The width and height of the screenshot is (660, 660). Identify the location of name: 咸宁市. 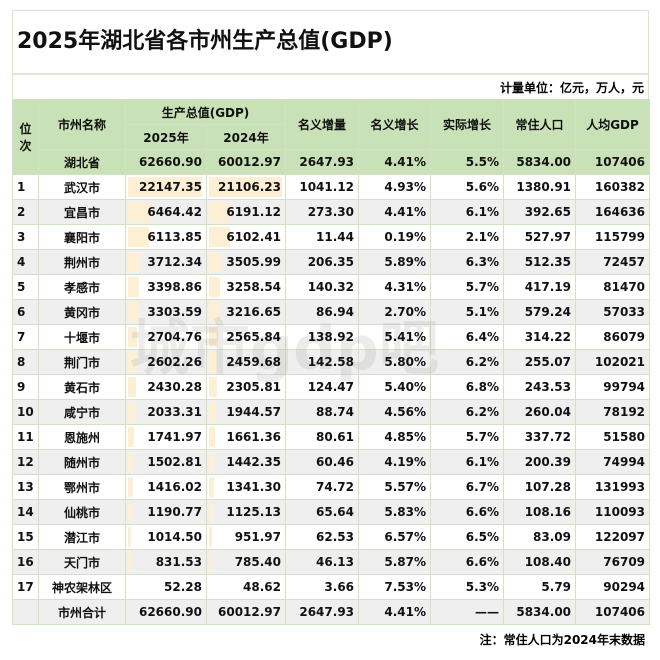
(82, 412).